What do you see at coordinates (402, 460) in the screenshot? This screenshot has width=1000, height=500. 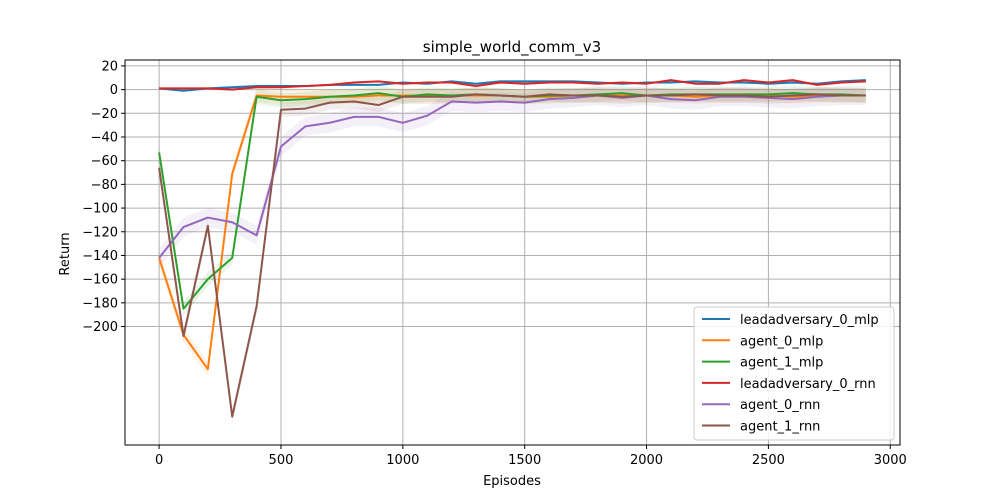 I see `x-tick-label: 1000` at bounding box center [402, 460].